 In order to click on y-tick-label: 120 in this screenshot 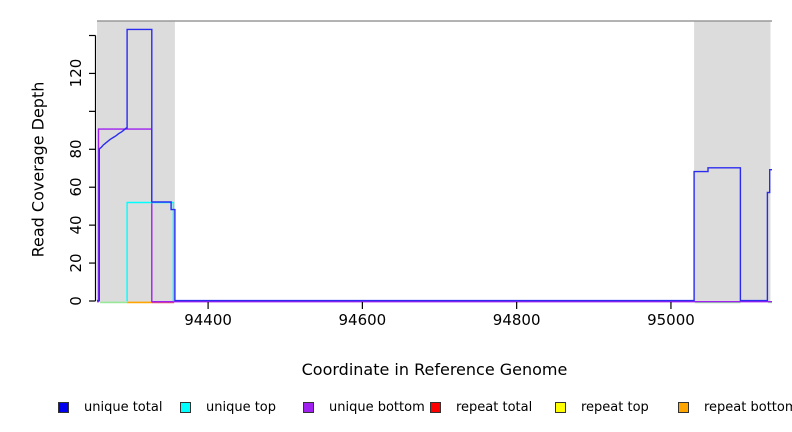, I will do `click(76, 73)`.